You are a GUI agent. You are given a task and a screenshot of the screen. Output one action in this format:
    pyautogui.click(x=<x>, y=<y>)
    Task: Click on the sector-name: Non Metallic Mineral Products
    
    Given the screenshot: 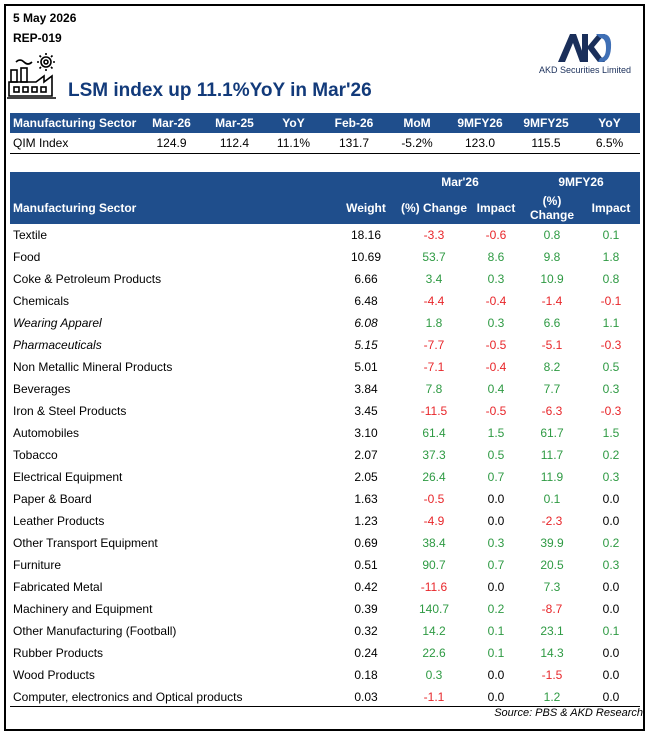 What is the action you would take?
    pyautogui.click(x=93, y=367)
    